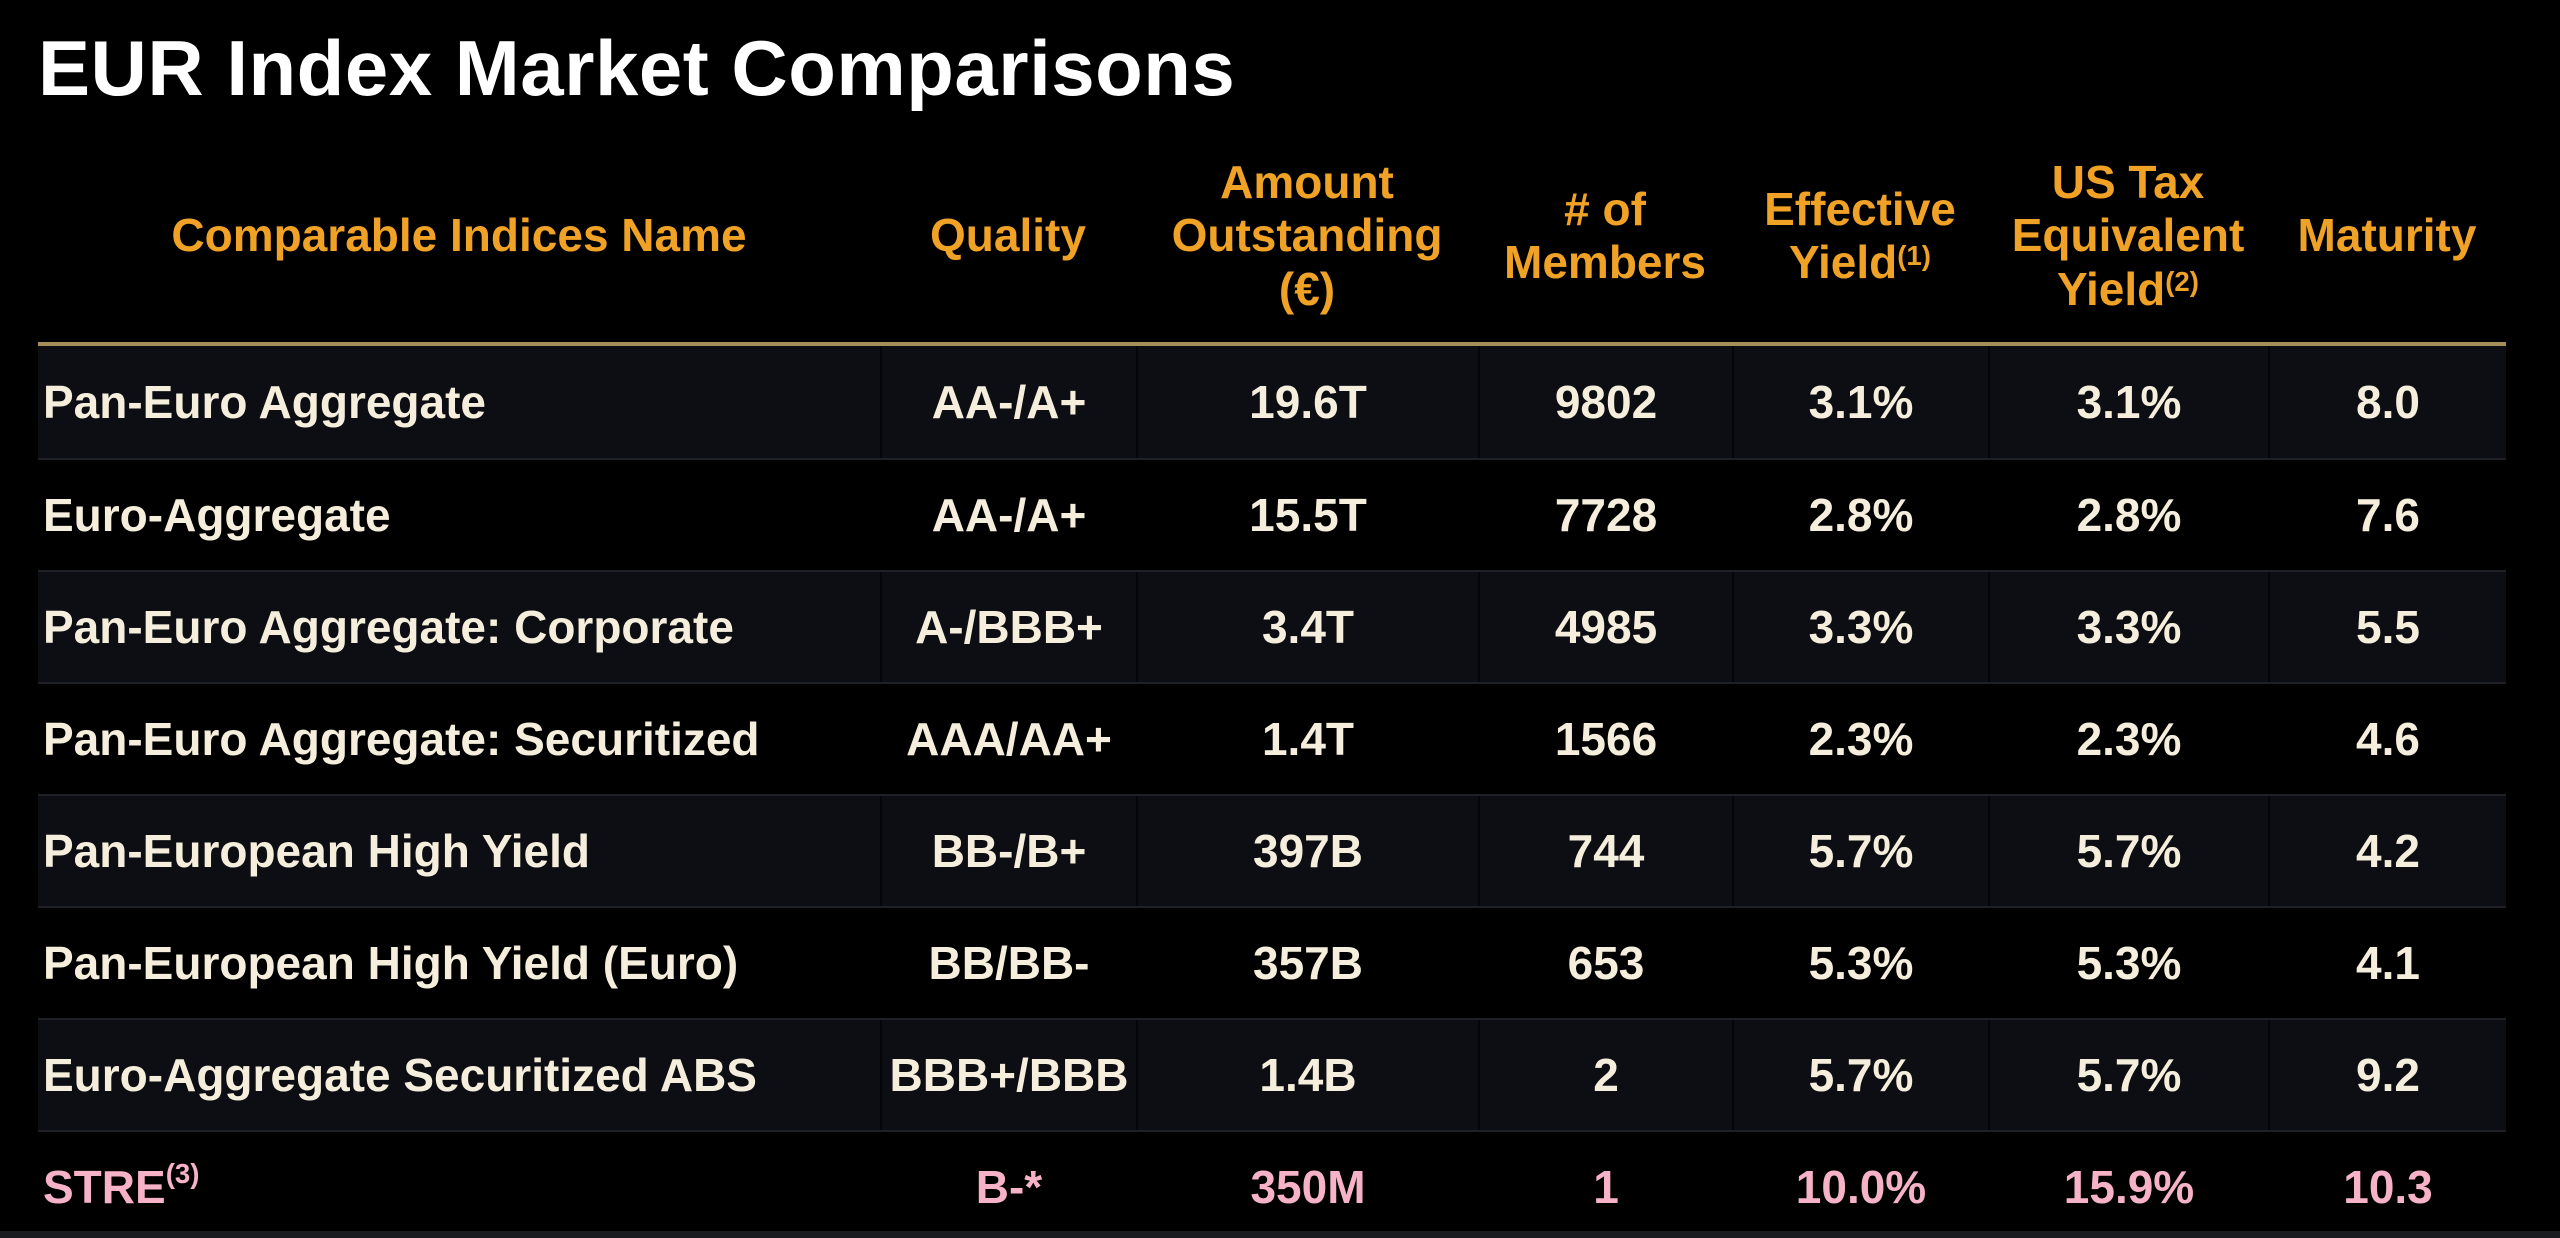  What do you see at coordinates (1860, 627) in the screenshot?
I see `cell-effective_yield: 3.3%` at bounding box center [1860, 627].